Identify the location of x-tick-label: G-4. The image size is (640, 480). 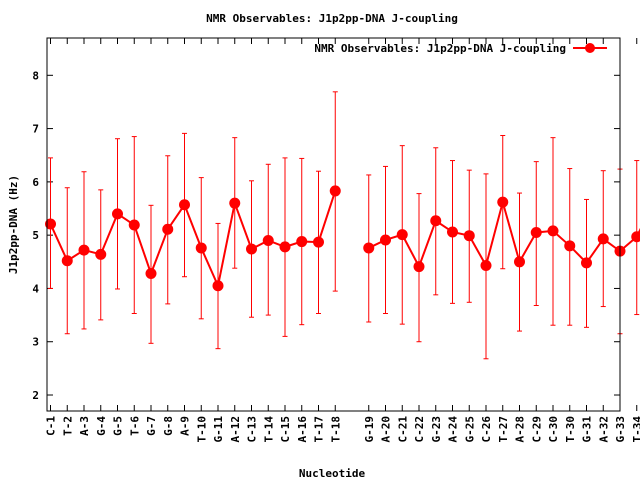
(101, 426).